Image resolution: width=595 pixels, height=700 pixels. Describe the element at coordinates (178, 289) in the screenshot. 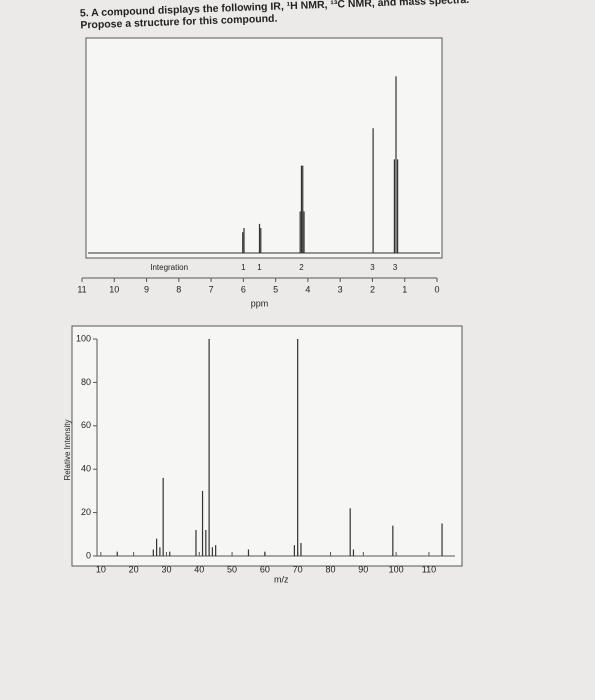

I see `x-tick-label: 8` at that location.